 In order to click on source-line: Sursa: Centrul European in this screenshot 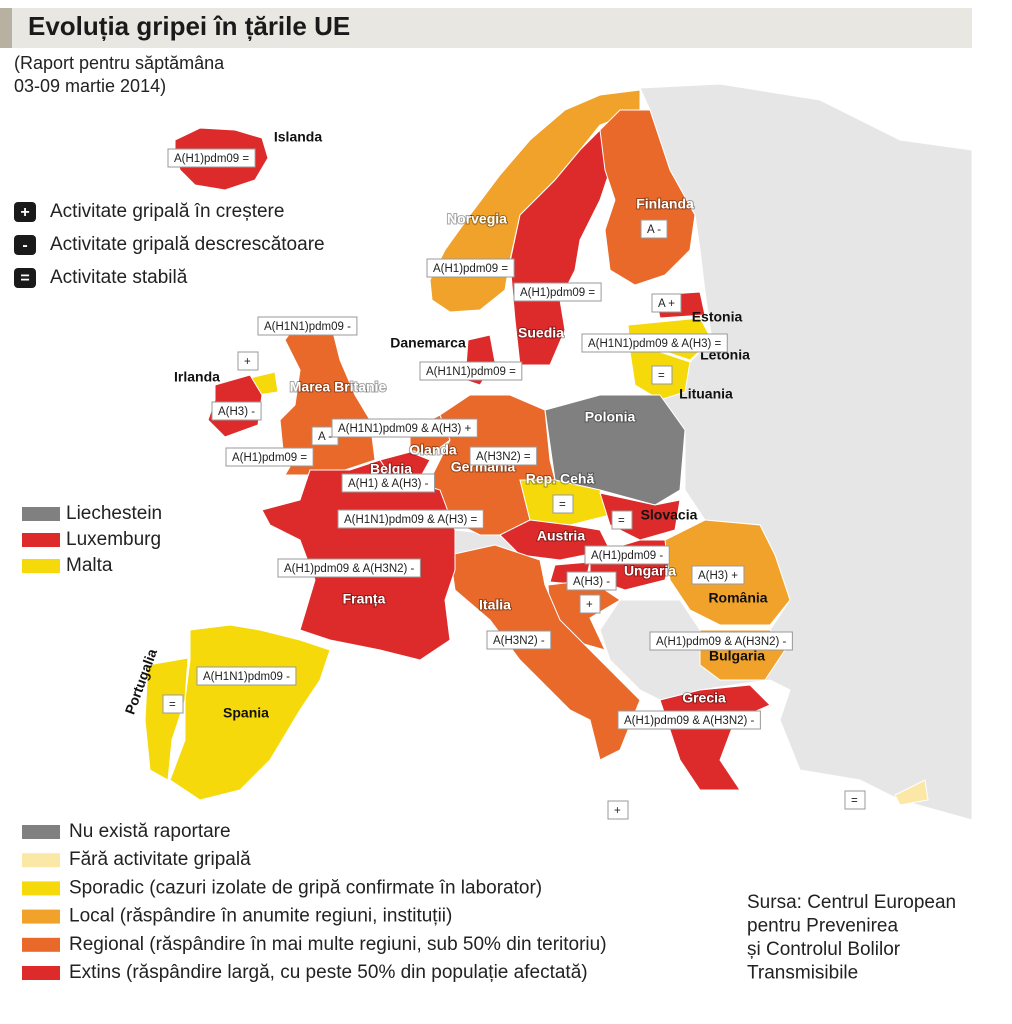, I will do `click(851, 902)`.